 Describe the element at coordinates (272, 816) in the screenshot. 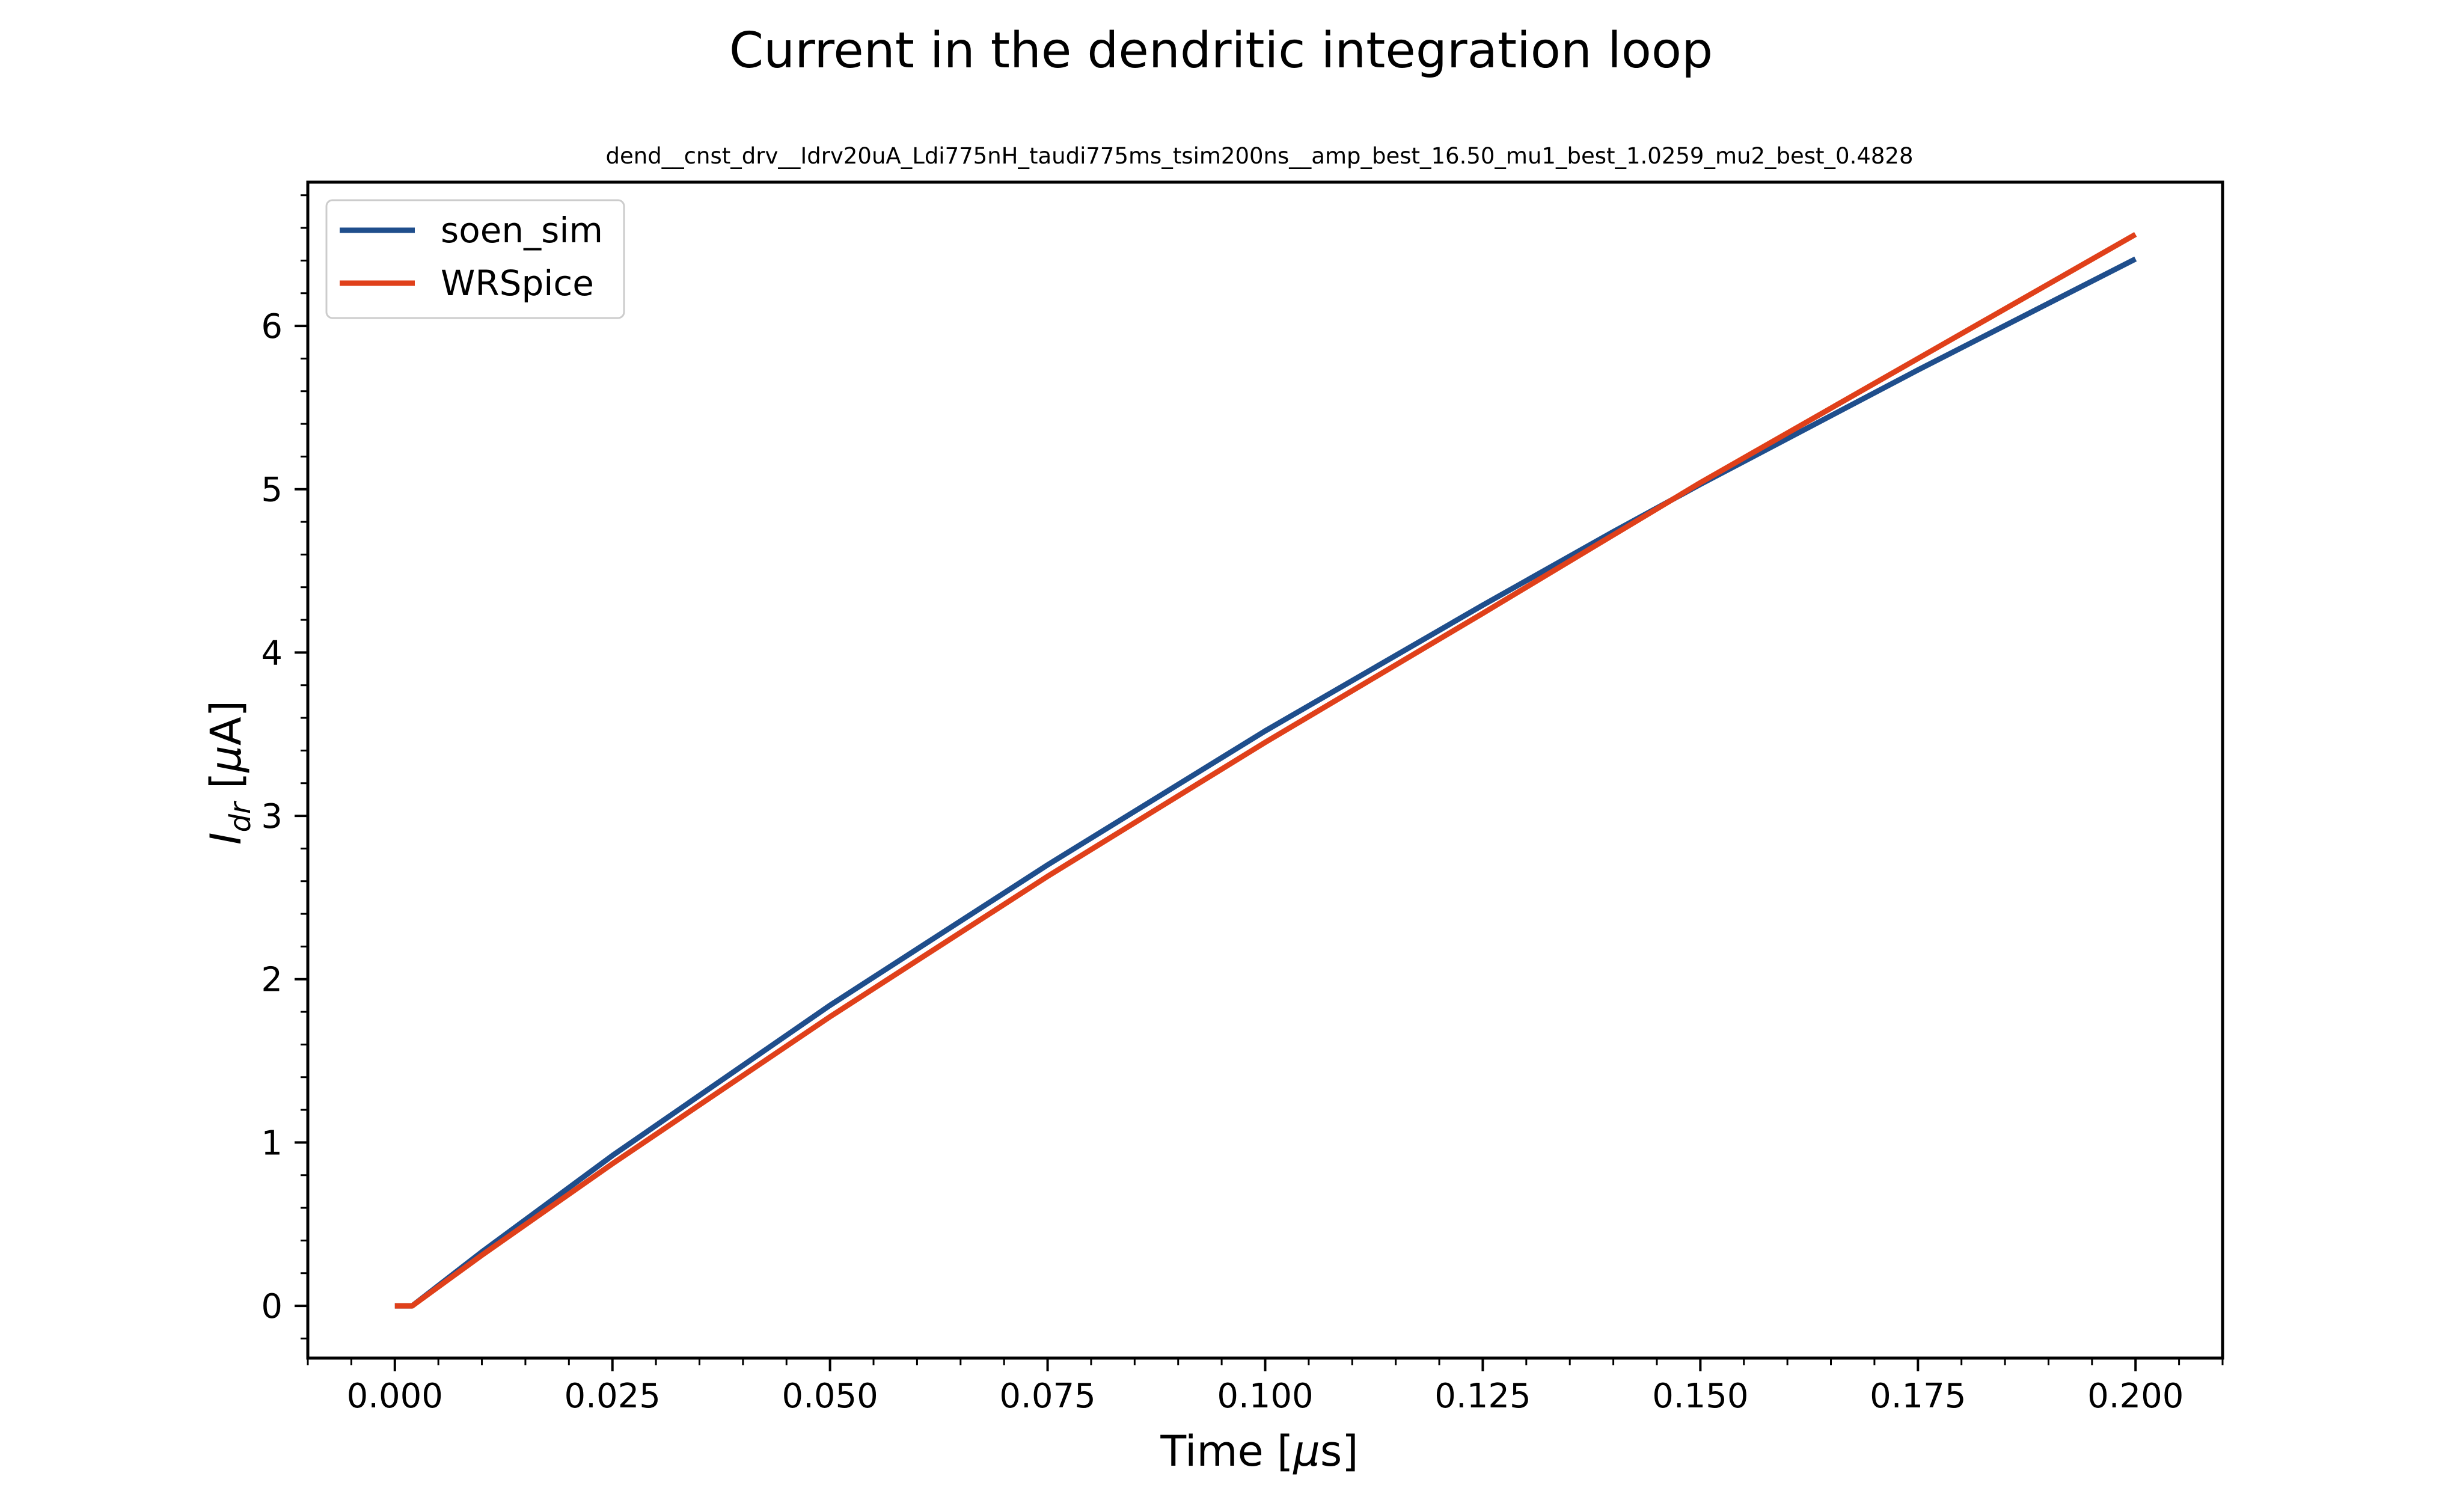

I see `y-tick-label: 3` at that location.